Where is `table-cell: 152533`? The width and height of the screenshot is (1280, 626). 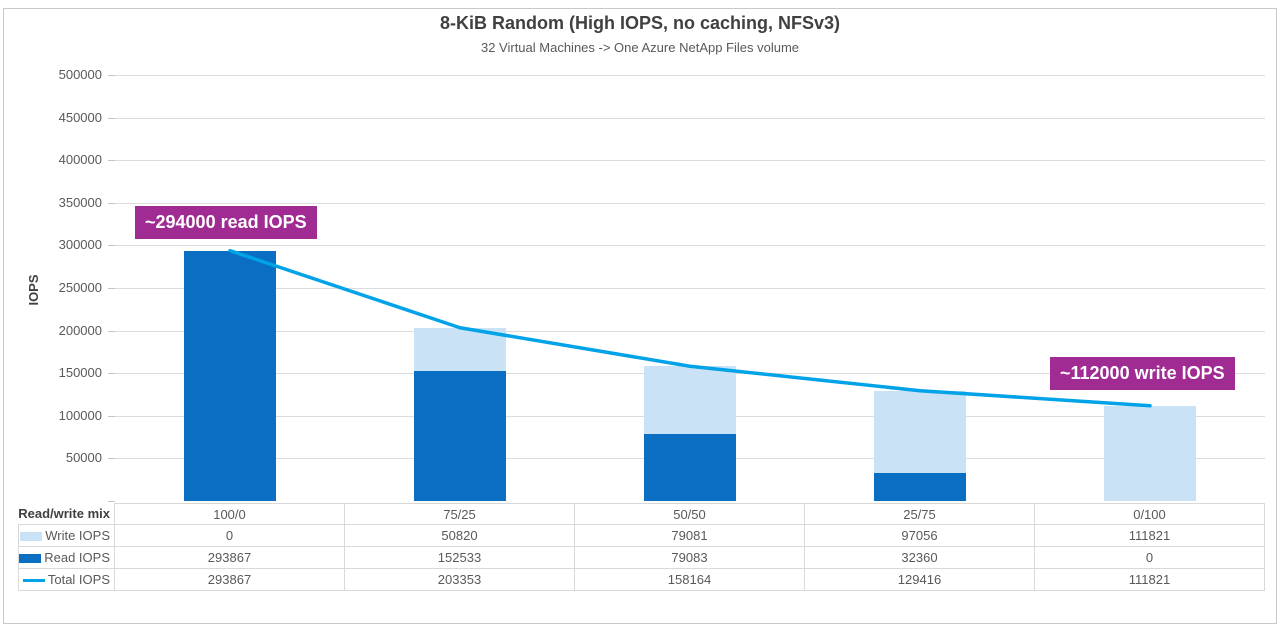 table-cell: 152533 is located at coordinates (460, 558).